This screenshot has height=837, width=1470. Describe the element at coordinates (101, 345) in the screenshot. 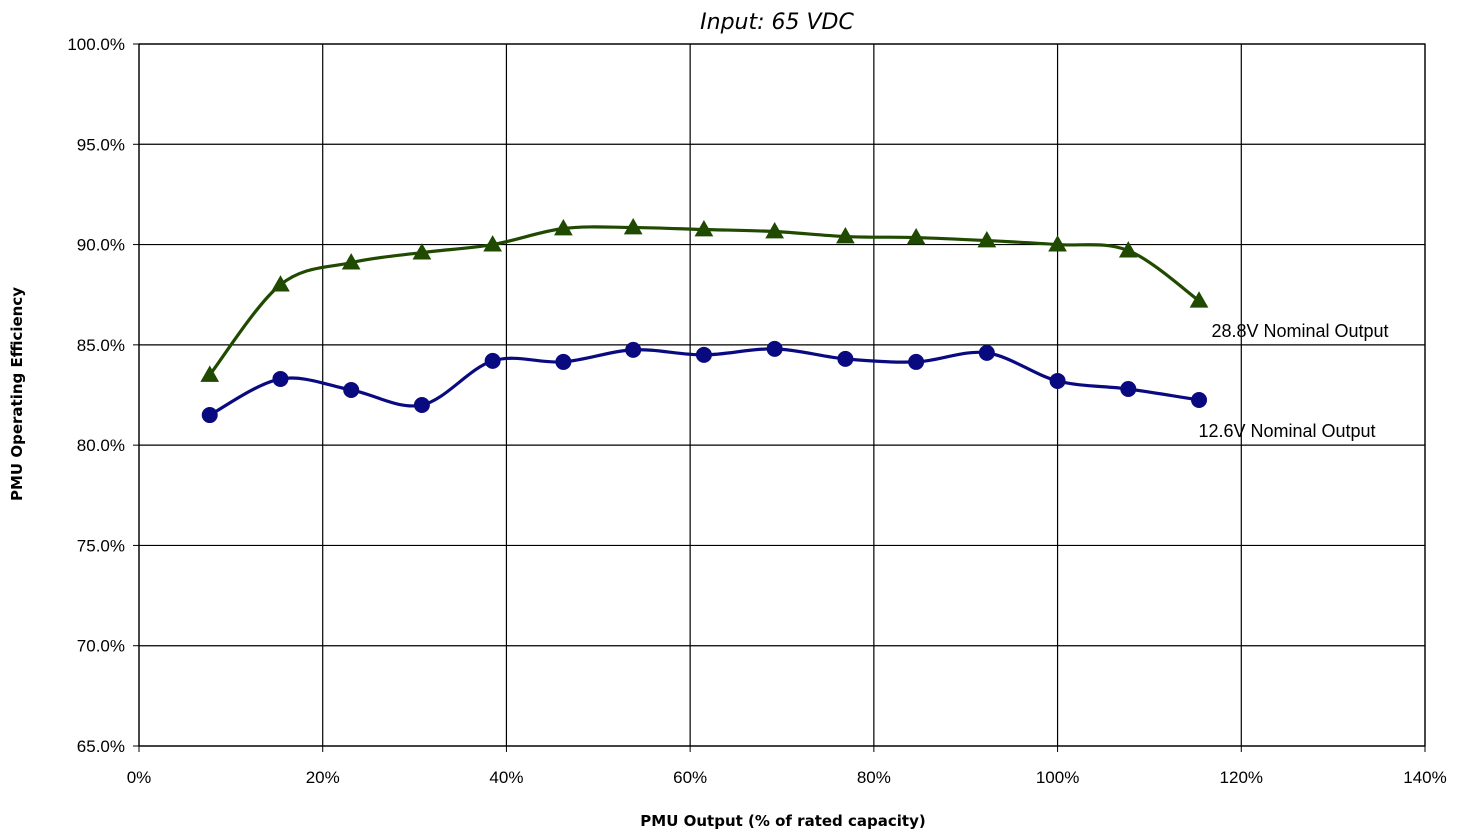

I see `y-tick-label: 85.0%` at that location.